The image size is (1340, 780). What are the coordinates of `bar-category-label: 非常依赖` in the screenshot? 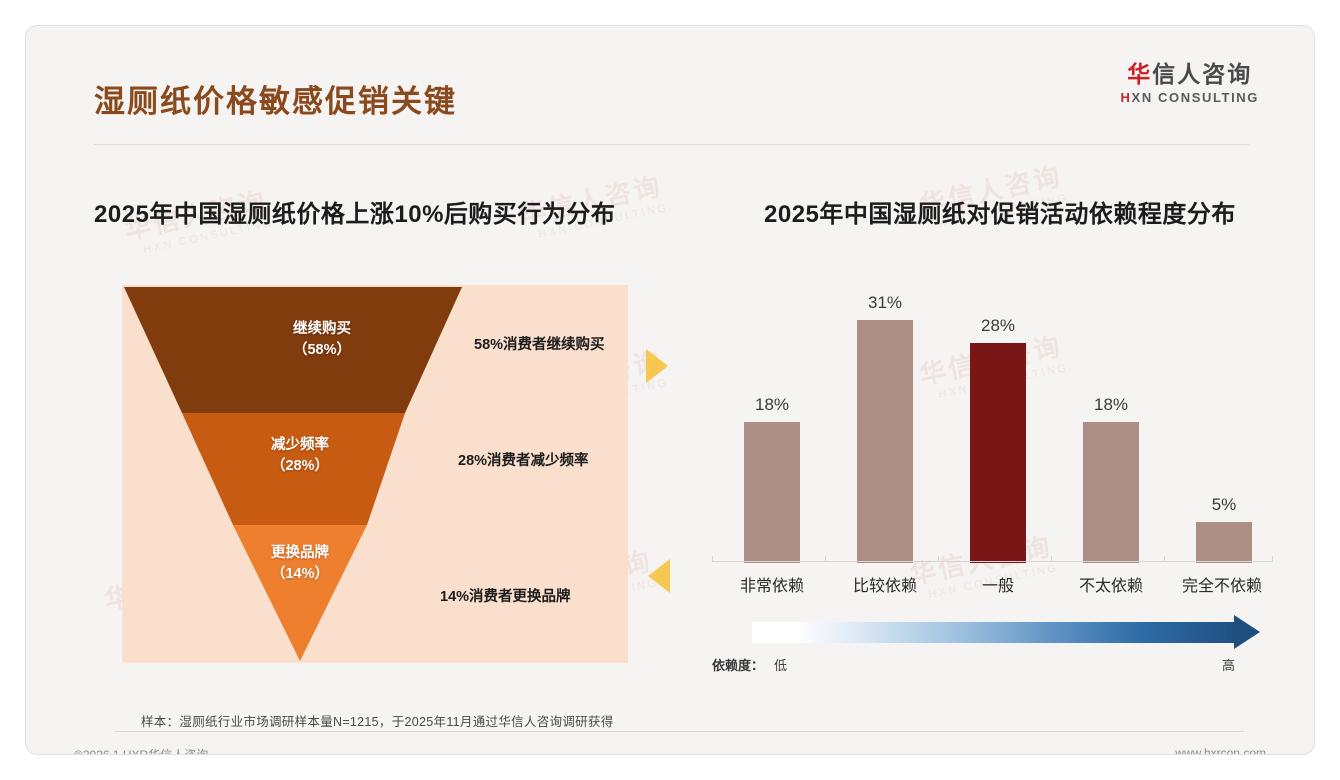 It's located at (771, 586).